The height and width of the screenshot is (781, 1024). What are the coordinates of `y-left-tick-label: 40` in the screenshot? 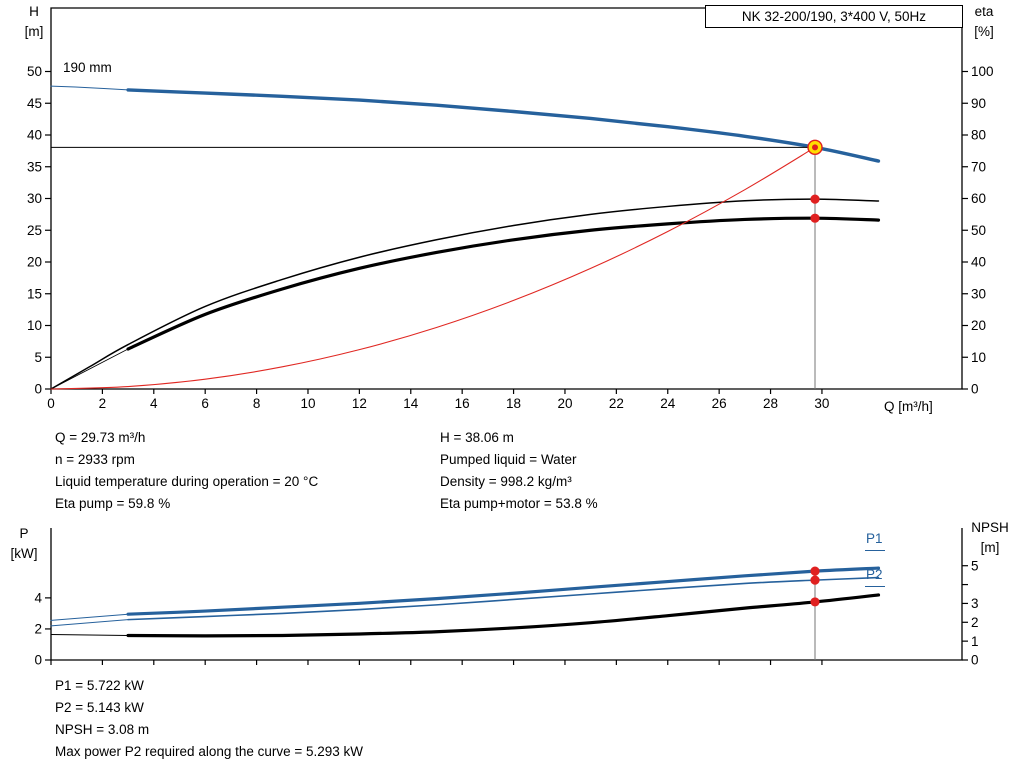 It's located at (34, 135).